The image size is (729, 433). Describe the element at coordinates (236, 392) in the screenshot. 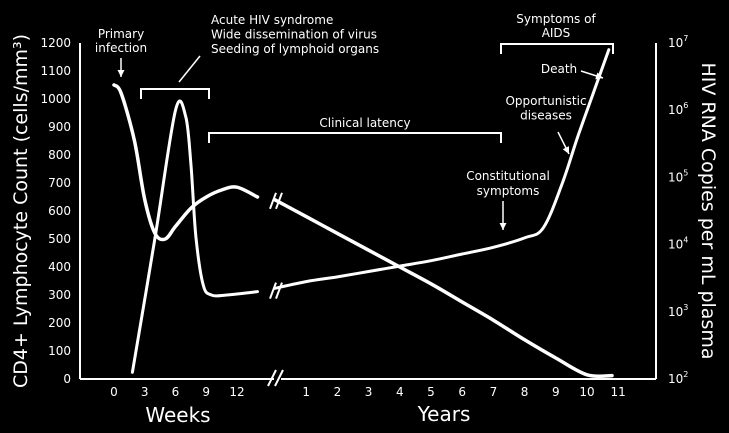

I see `x-weeks-tick-label: 12` at that location.